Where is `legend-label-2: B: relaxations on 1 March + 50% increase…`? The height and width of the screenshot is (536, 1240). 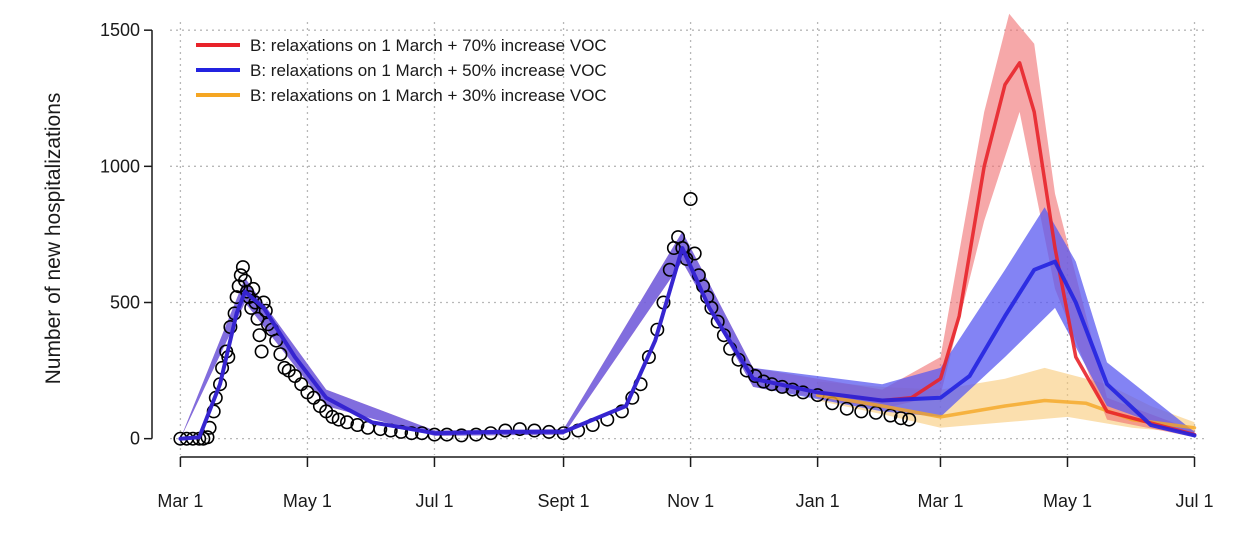
legend-label-2: B: relaxations on 1 March + 50% increase… is located at coordinates (428, 70).